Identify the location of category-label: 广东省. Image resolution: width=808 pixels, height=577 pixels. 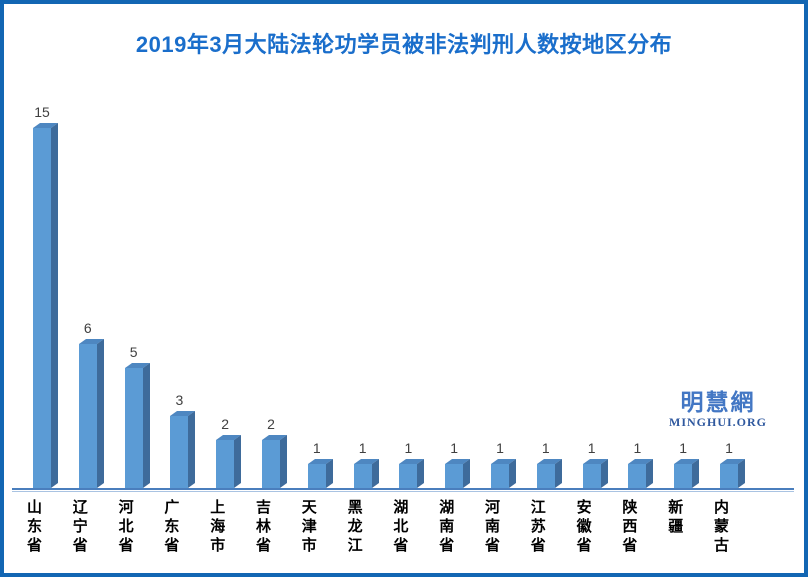
(171, 527).